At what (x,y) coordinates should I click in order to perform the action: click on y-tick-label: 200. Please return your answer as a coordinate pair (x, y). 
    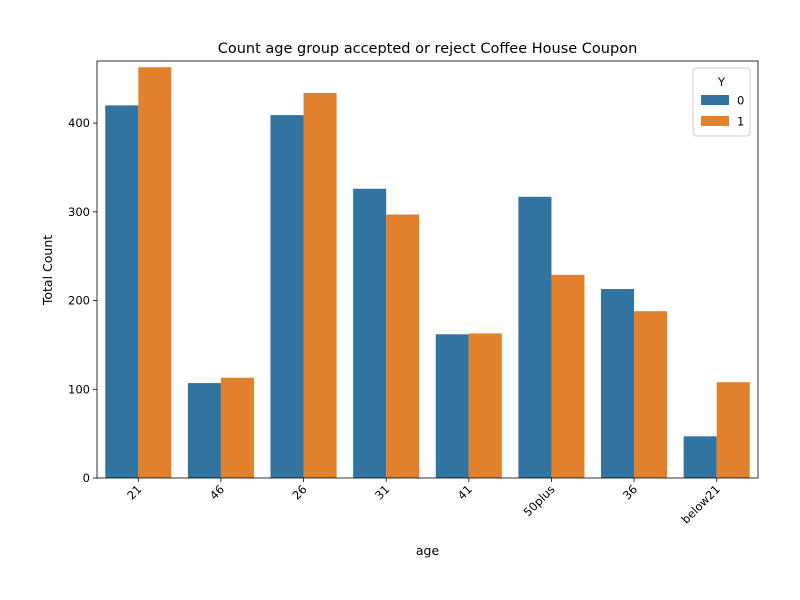
    Looking at the image, I should click on (79, 301).